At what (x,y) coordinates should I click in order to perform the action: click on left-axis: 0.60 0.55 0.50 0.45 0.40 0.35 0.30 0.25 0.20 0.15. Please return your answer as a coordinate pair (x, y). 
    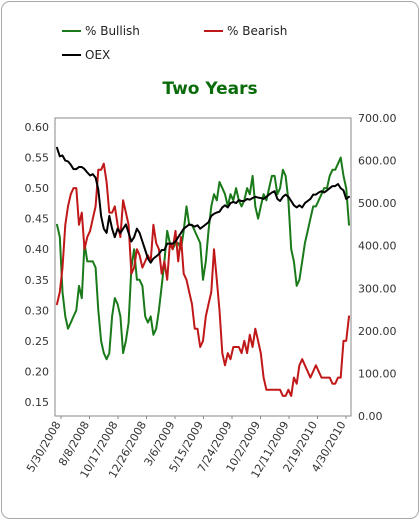
    Looking at the image, I should click on (37, 265).